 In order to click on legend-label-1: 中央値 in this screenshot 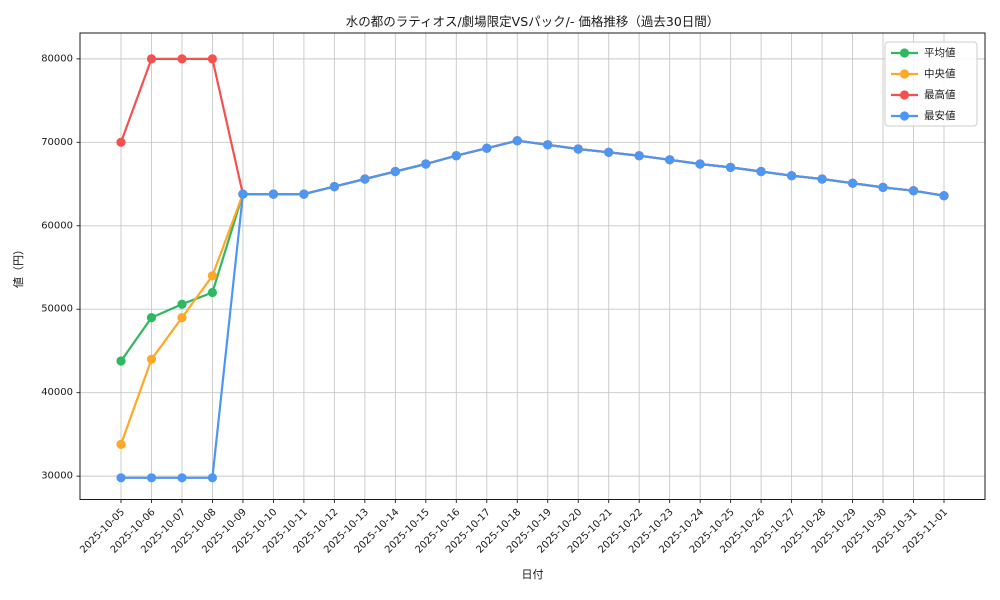, I will do `click(940, 73)`.